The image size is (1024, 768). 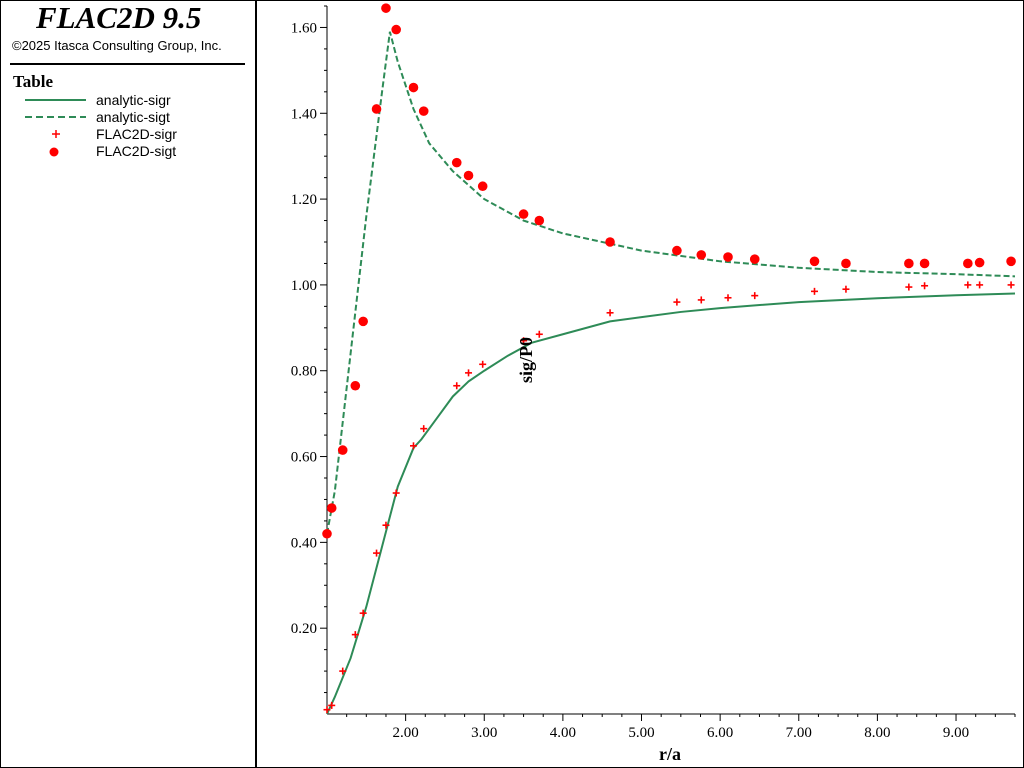 What do you see at coordinates (670, 754) in the screenshot?
I see `x-axis-label: r/a` at bounding box center [670, 754].